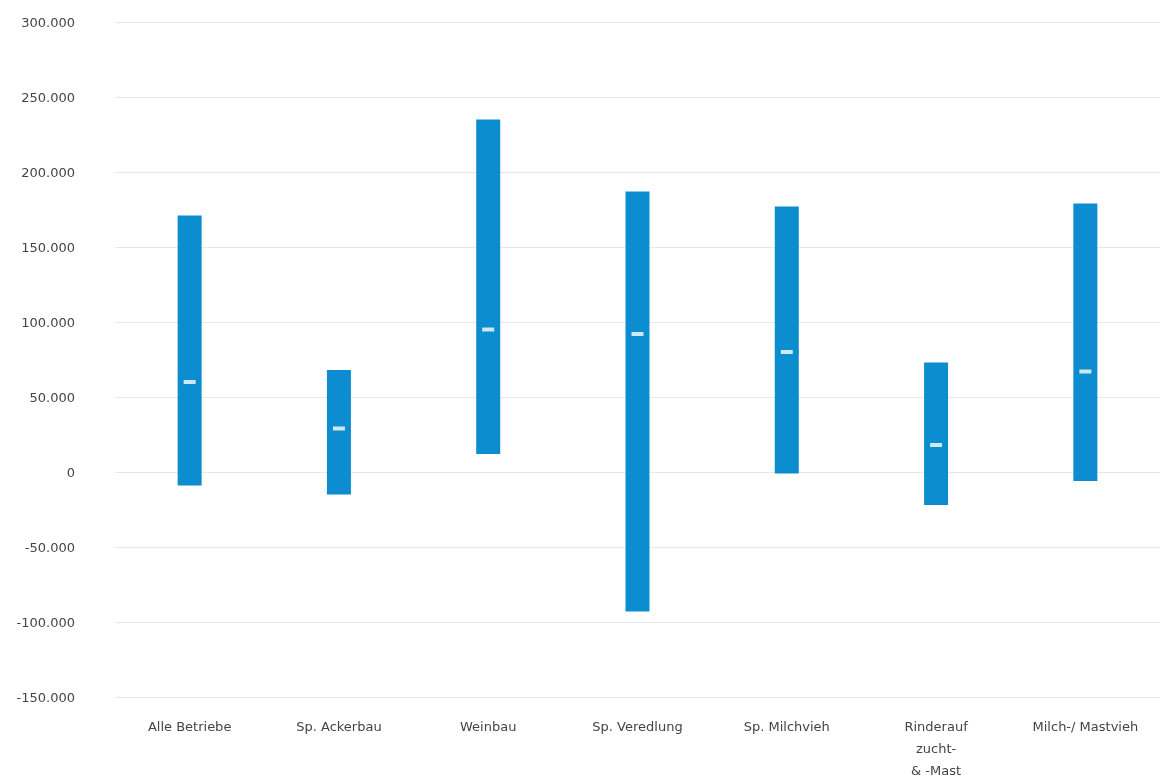 Image resolution: width=1175 pixels, height=782 pixels. What do you see at coordinates (936, 748) in the screenshot?
I see `x-tick-label: Rinderauf zucht- & -Mast` at bounding box center [936, 748].